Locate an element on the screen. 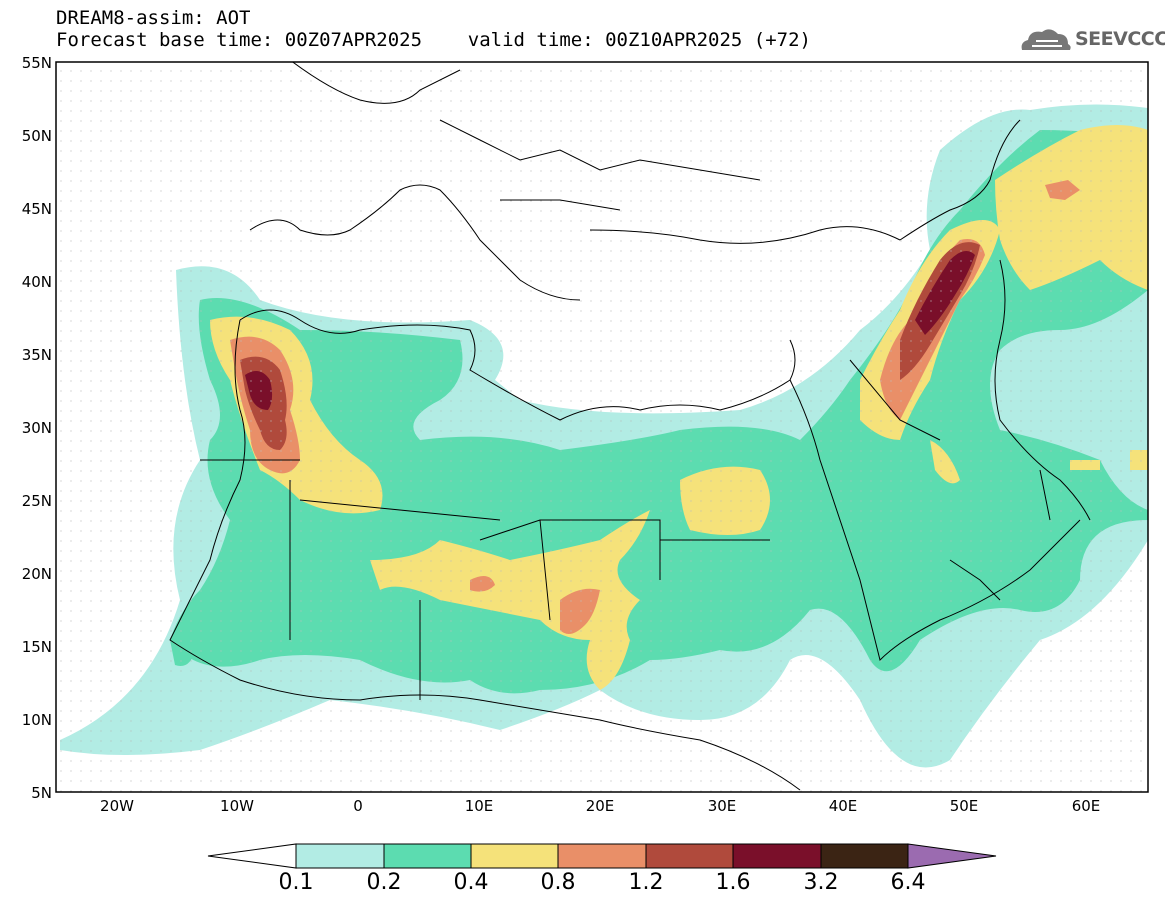 This screenshot has height=905, width=1165. xtick-20e: 20E is located at coordinates (600, 806).